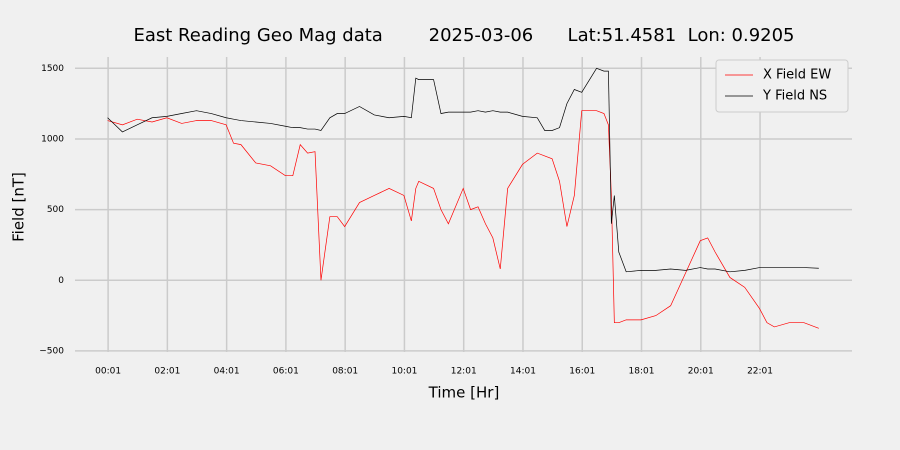 The height and width of the screenshot is (450, 900). What do you see at coordinates (794, 96) in the screenshot?
I see `legend-label: Y Field NS` at bounding box center [794, 96].